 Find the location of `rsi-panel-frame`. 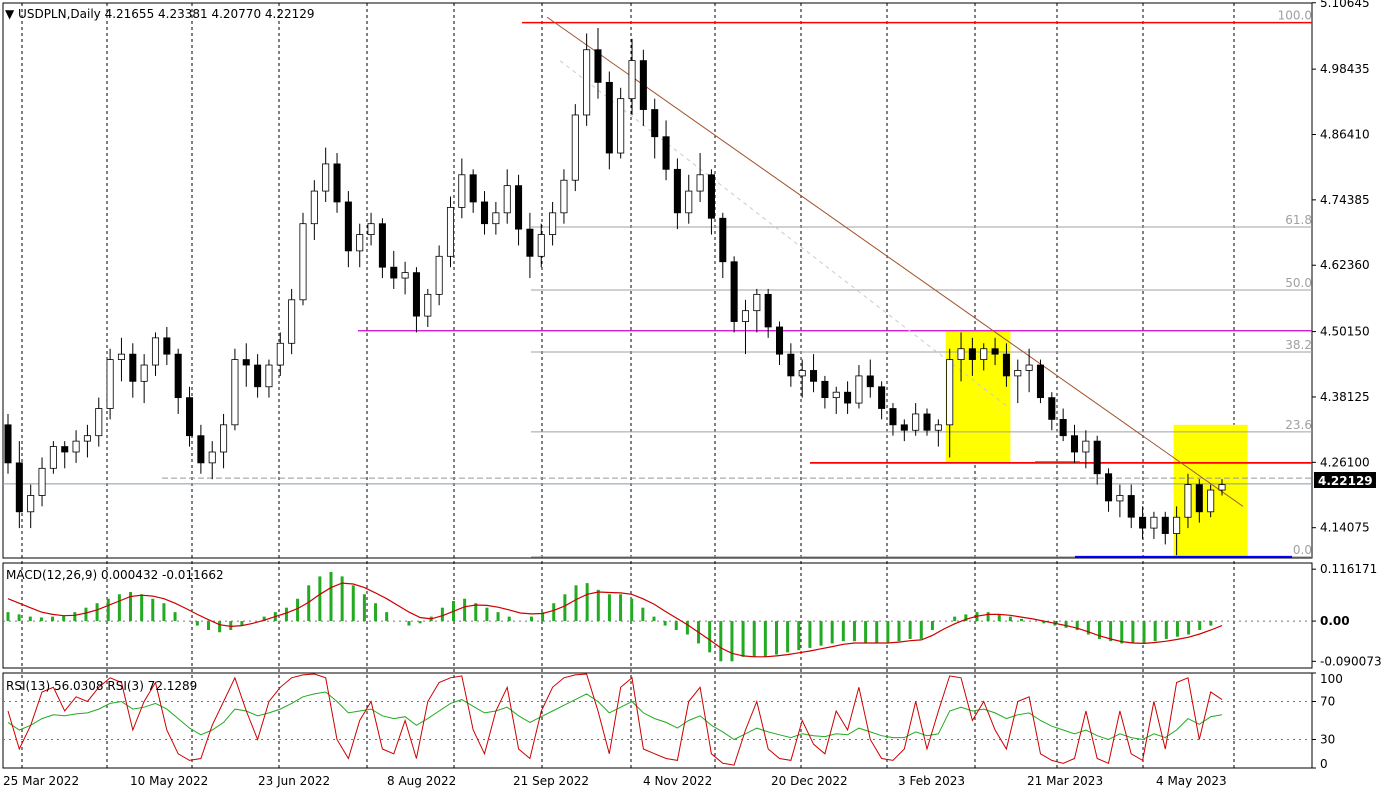

rsi-panel-frame is located at coordinates (657, 720).